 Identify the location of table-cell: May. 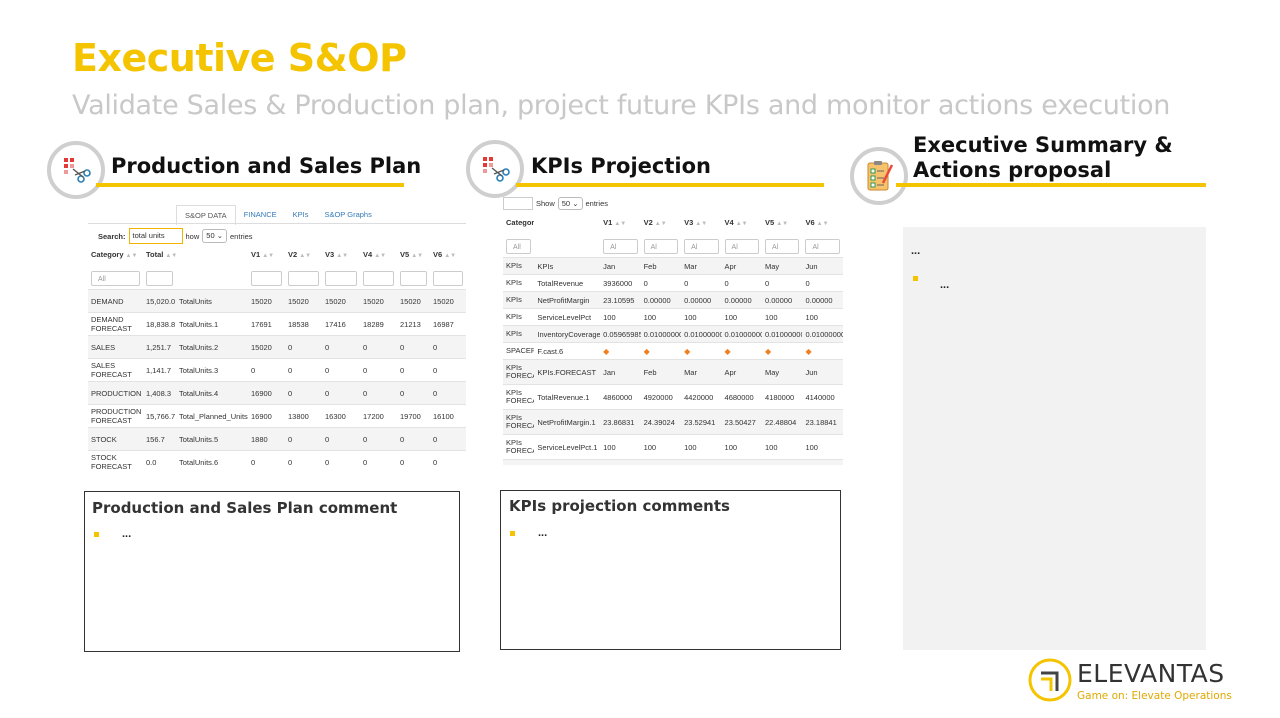
(782, 266).